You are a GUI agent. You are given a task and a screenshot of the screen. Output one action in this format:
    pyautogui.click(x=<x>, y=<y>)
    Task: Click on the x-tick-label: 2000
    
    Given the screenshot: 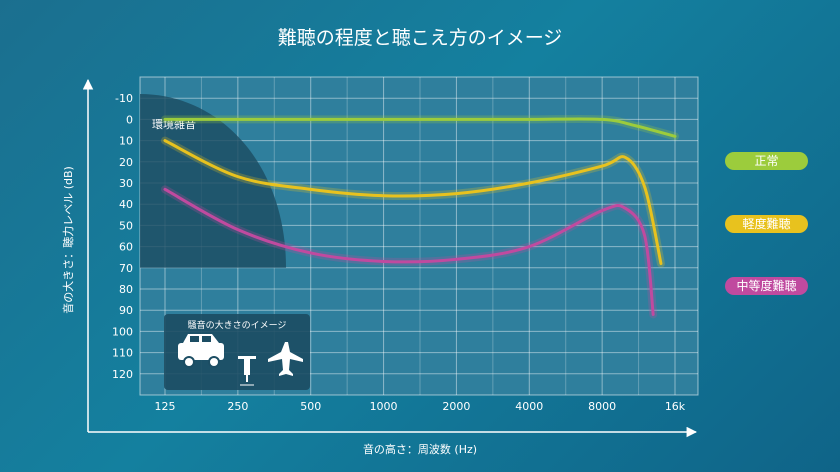 What is the action you would take?
    pyautogui.click(x=456, y=406)
    